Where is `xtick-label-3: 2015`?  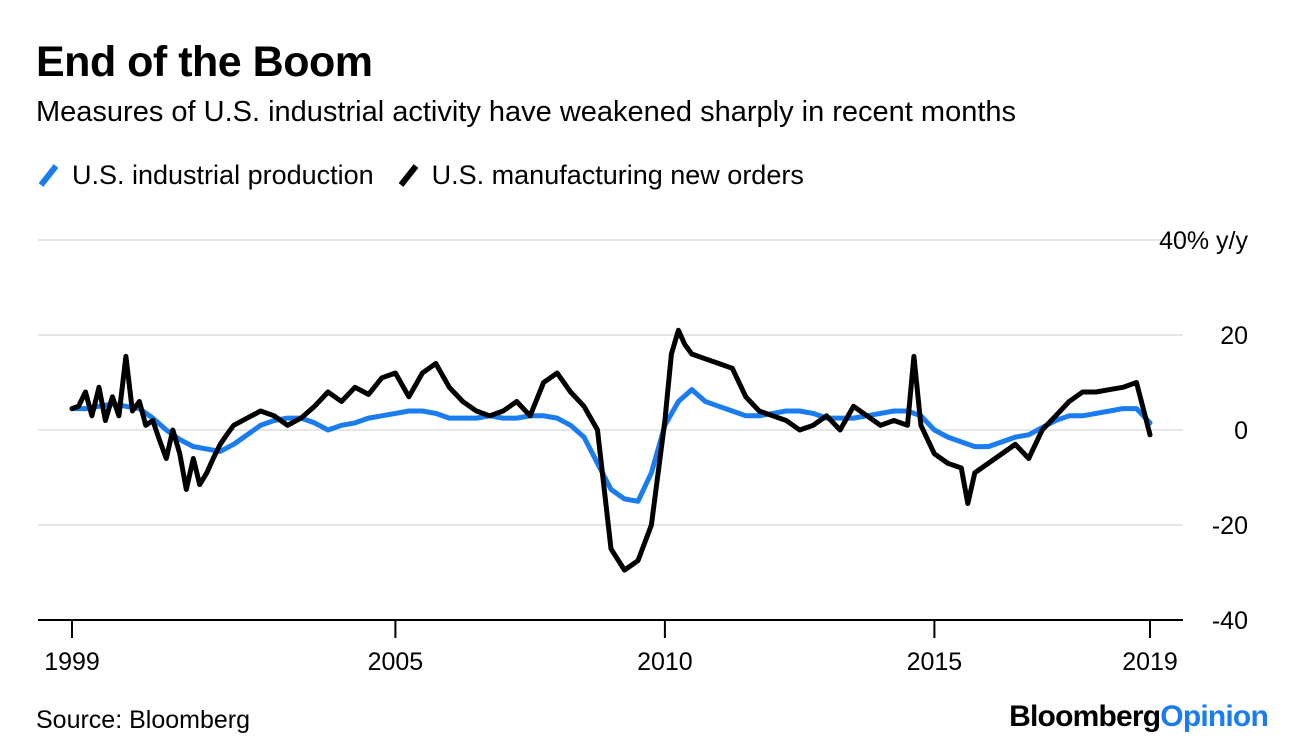
xtick-label-3: 2015 is located at coordinates (935, 662).